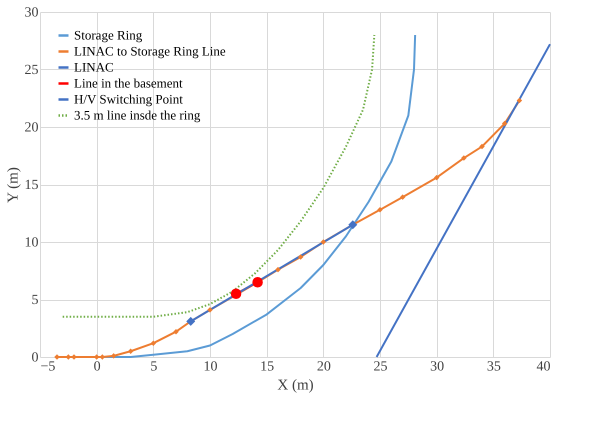 This screenshot has height=421, width=603. What do you see at coordinates (35, 300) in the screenshot?
I see `y-tick-label: 5` at bounding box center [35, 300].